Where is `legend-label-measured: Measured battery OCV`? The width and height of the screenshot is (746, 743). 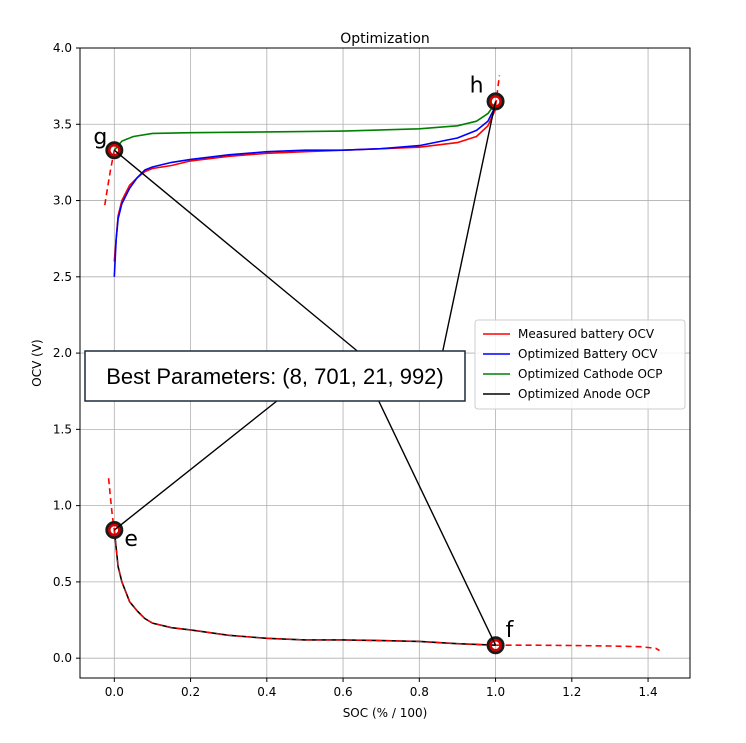 legend-label-measured: Measured battery OCV is located at coordinates (586, 334).